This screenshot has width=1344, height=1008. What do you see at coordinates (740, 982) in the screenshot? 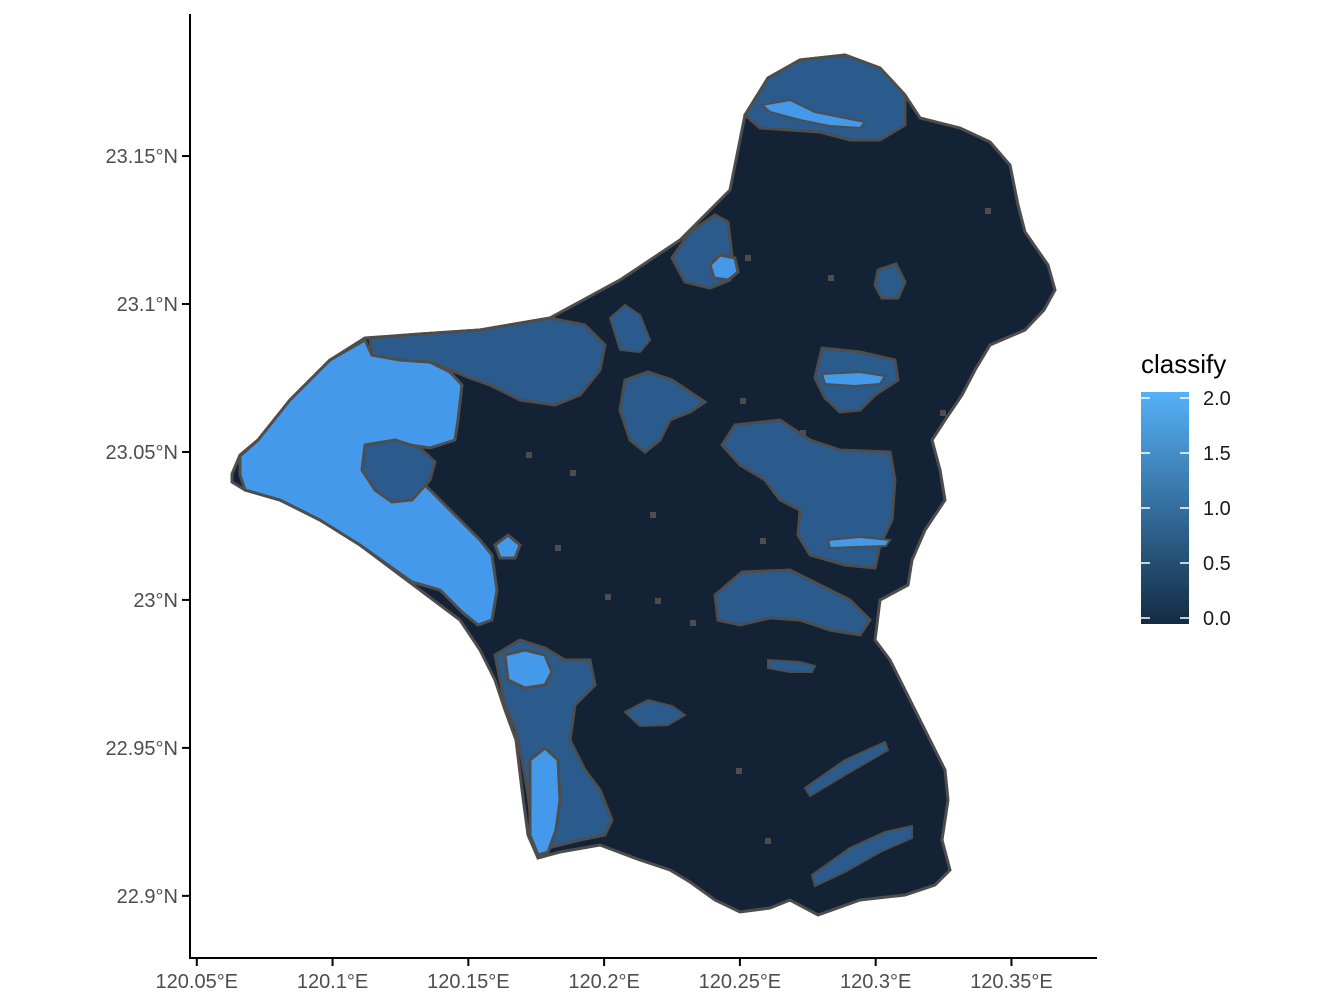
I see `x-tick-label: 120.25°E` at bounding box center [740, 982].